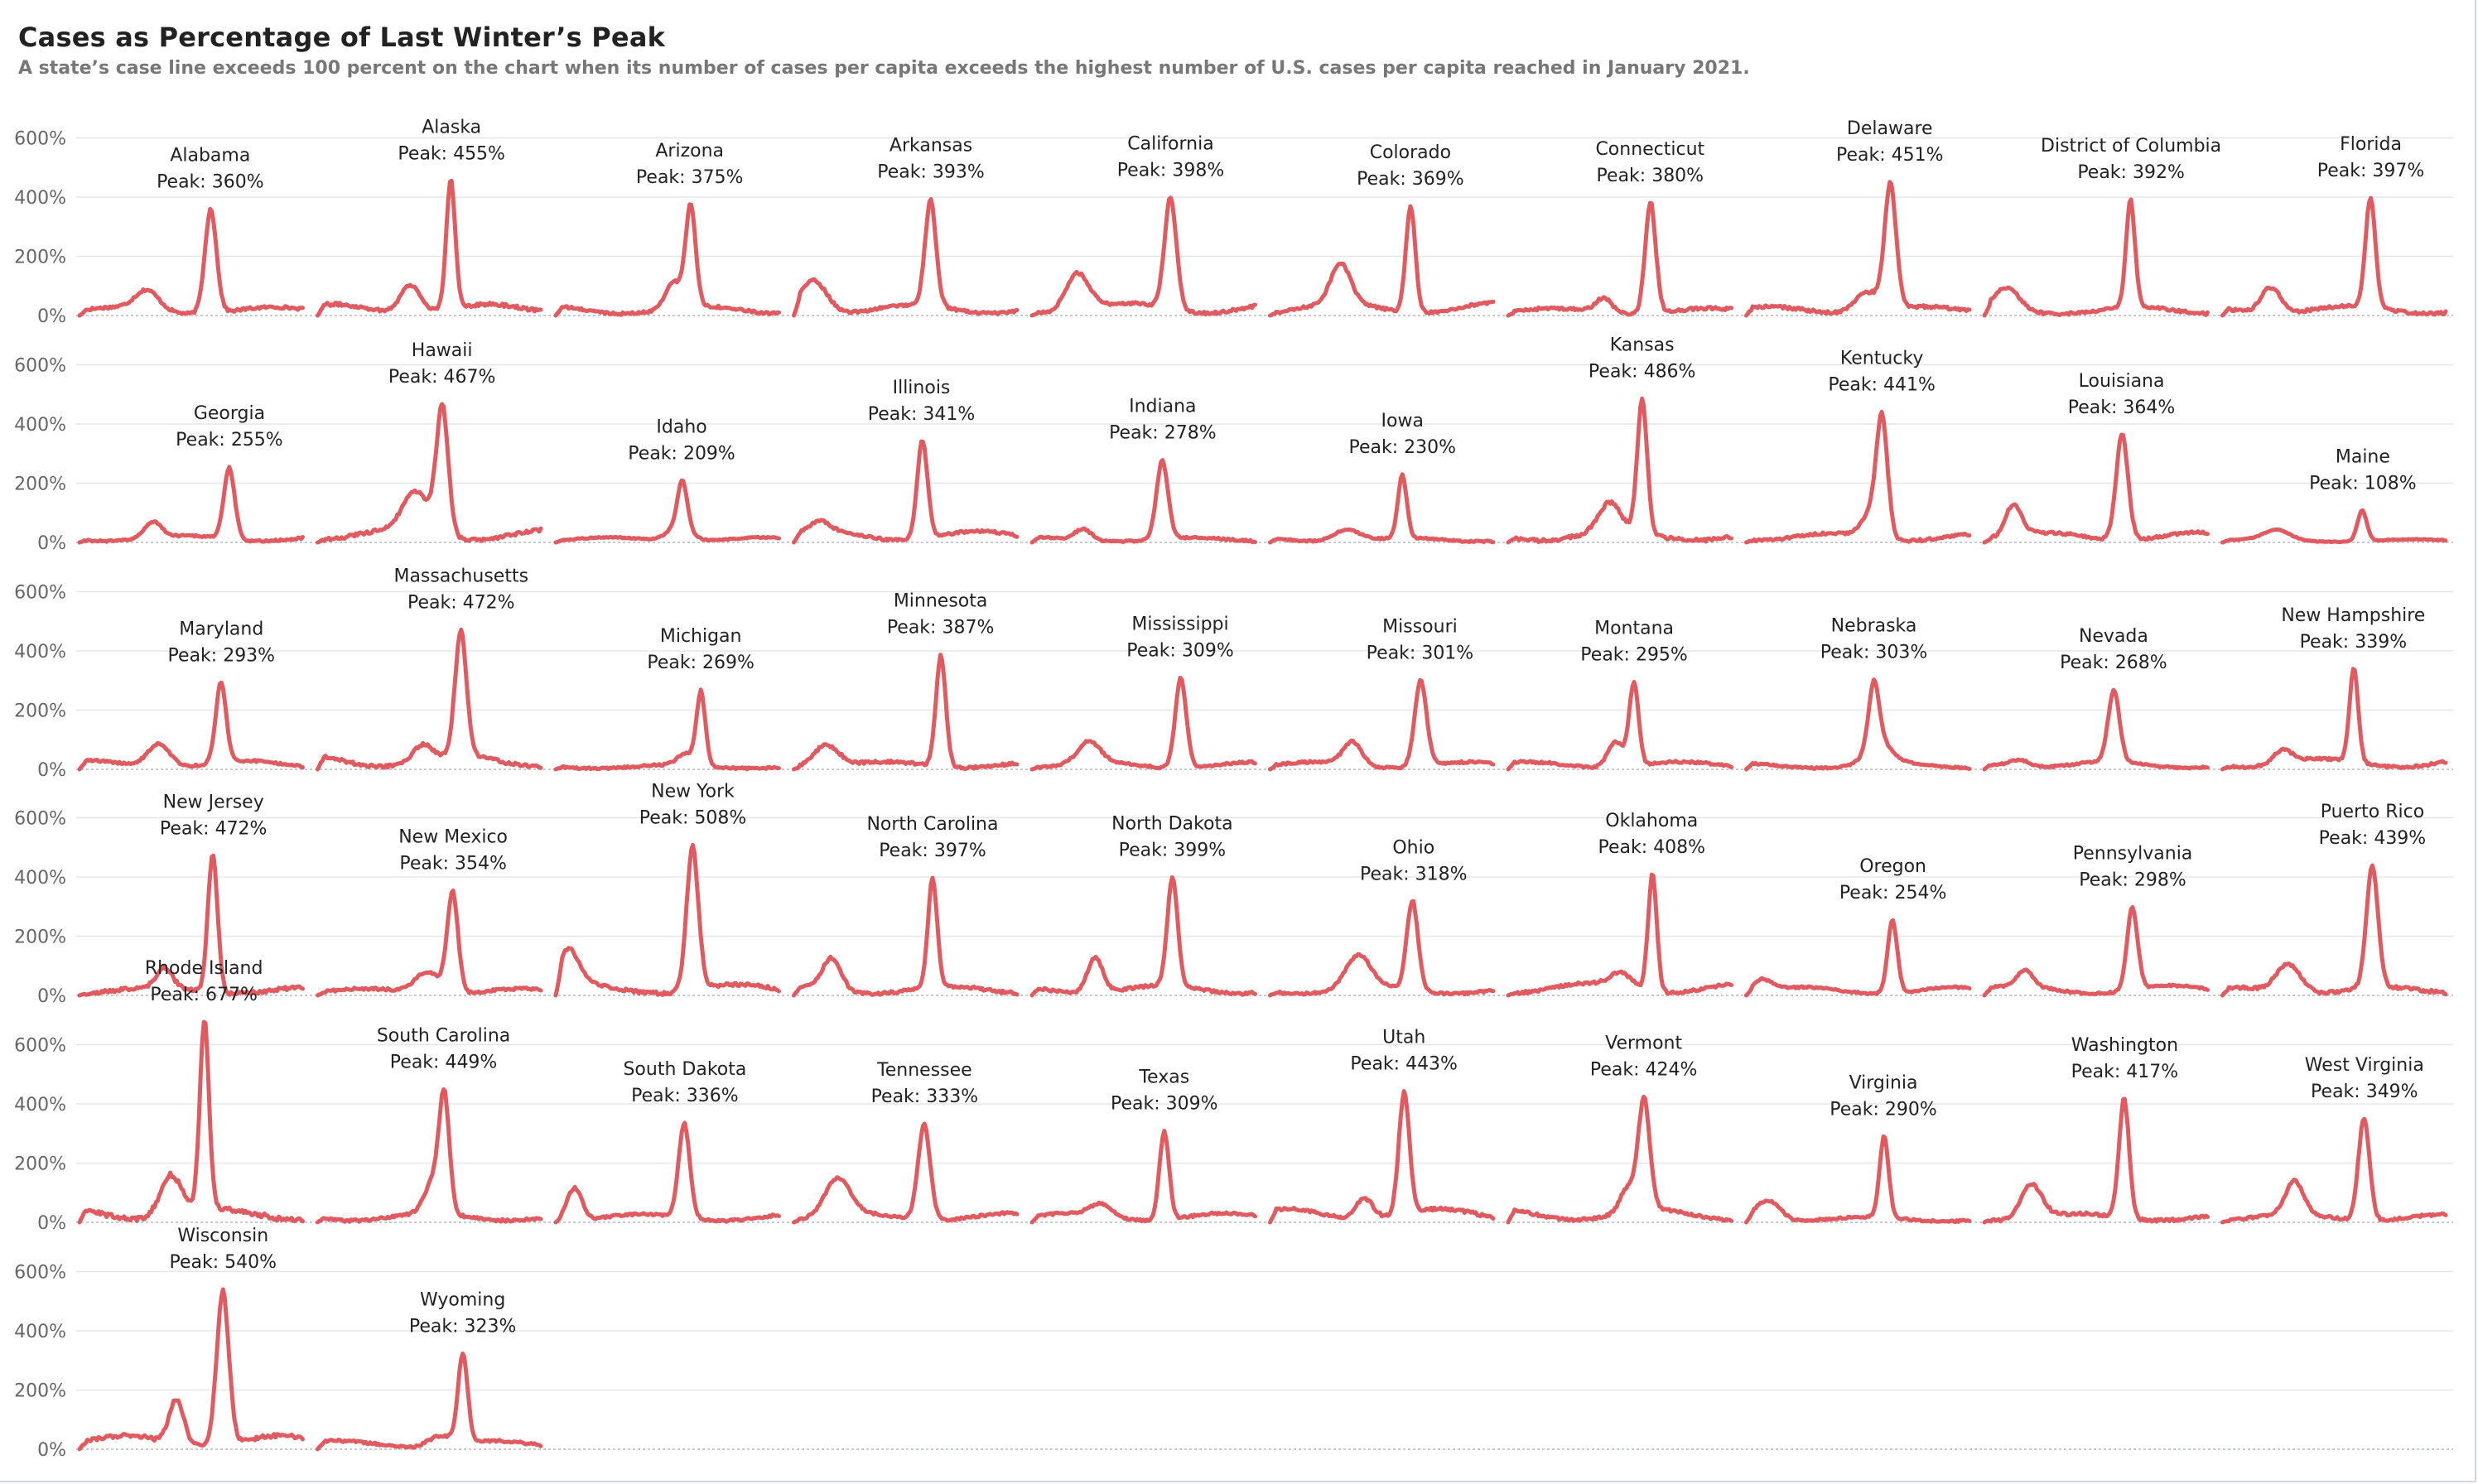 The width and height of the screenshot is (2478, 1484). What do you see at coordinates (191, 1369) in the screenshot?
I see `series-line-wisconsin` at bounding box center [191, 1369].